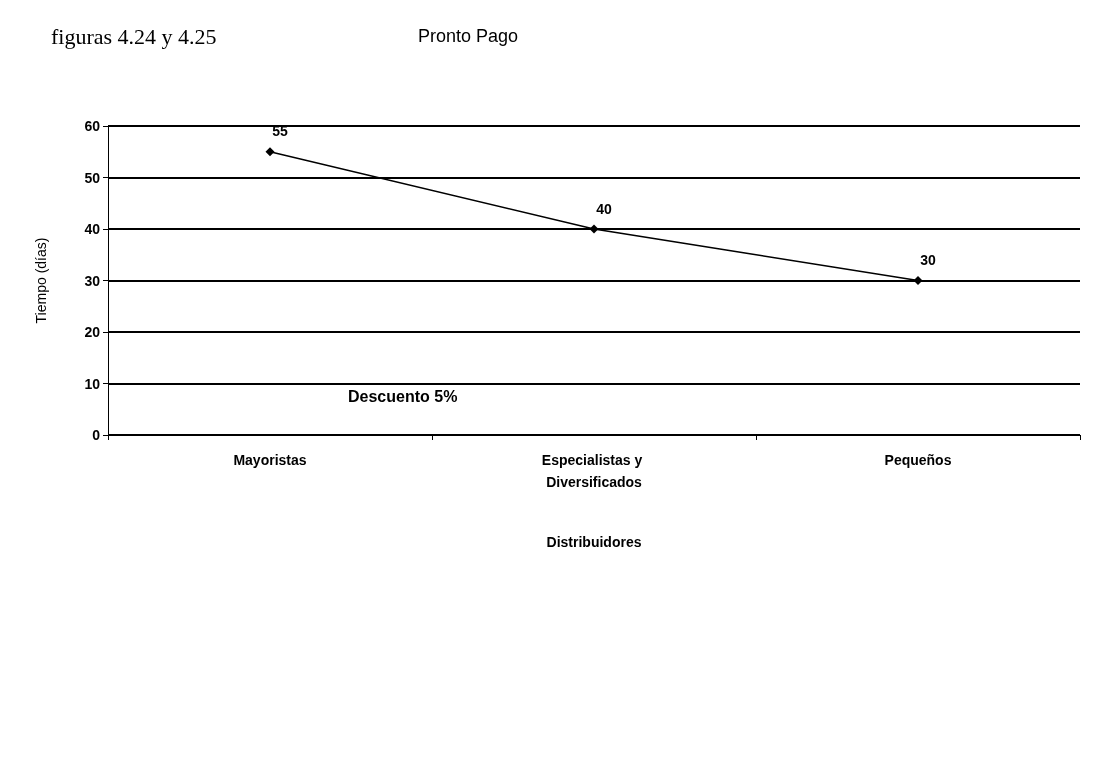 The width and height of the screenshot is (1093, 766). I want to click on x-tick-label: Pequeños, so click(918, 460).